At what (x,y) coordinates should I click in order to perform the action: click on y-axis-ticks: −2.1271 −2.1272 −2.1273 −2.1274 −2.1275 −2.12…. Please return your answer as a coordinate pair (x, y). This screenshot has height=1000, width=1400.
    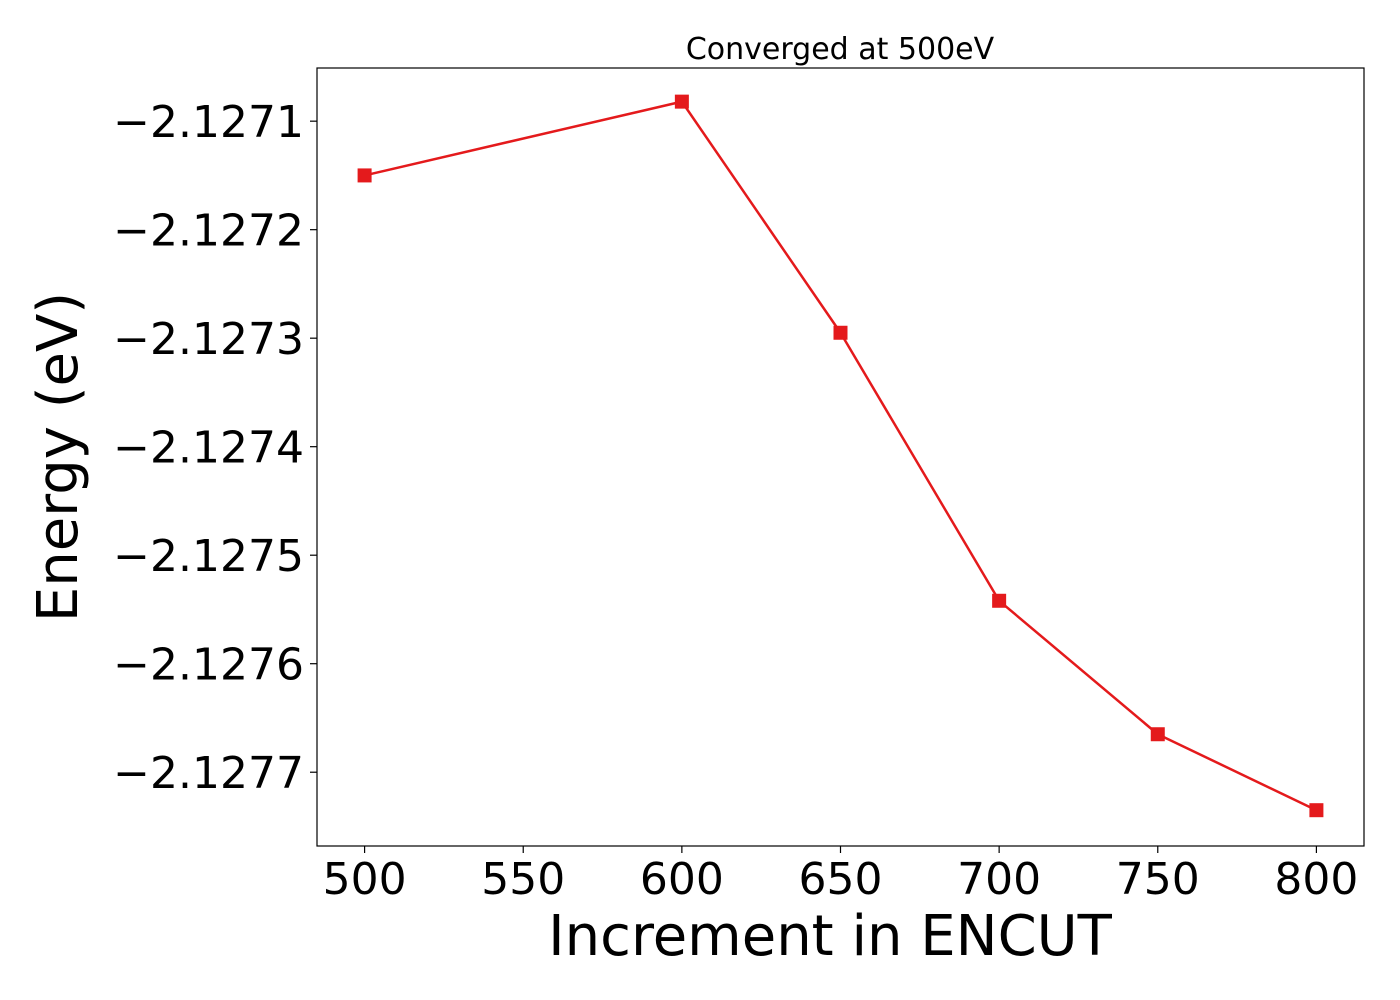
    Looking at the image, I should click on (215, 448).